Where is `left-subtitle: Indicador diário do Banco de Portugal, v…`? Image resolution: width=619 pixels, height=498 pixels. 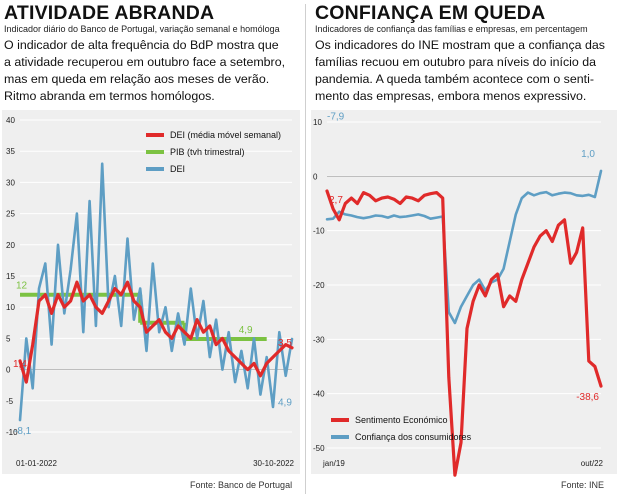 left-subtitle: Indicador diário do Banco de Portugal, v… is located at coordinates (142, 29).